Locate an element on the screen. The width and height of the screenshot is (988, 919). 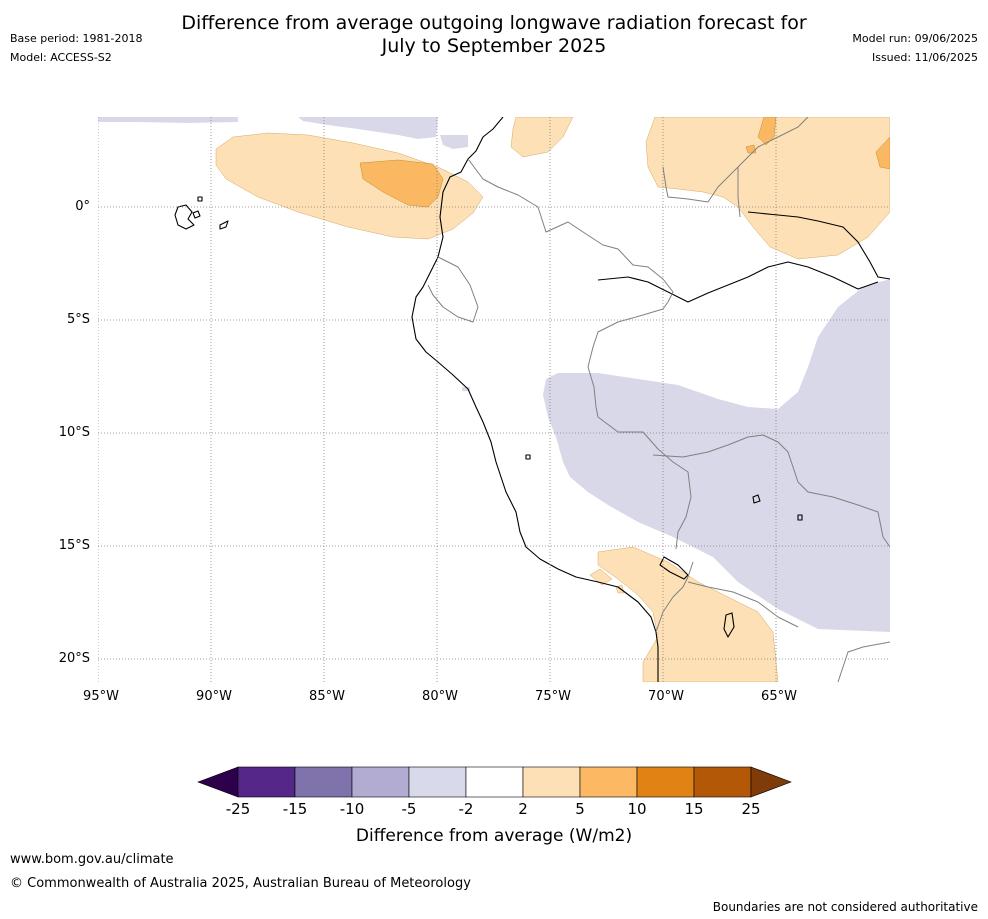
colorbar-tick: 15 is located at coordinates (694, 809).